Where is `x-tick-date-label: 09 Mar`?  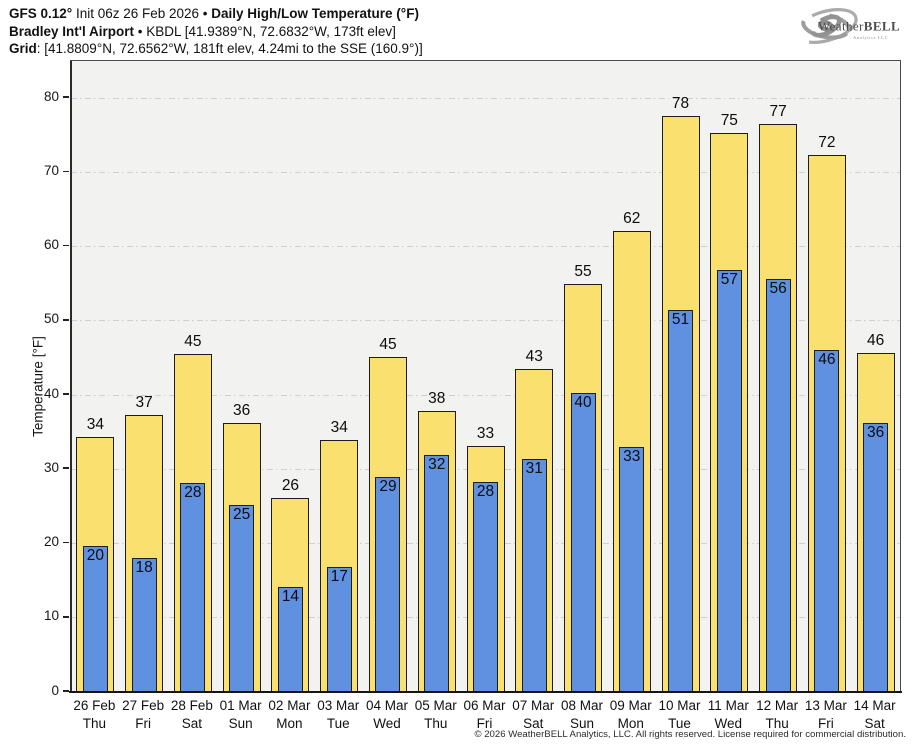 x-tick-date-label: 09 Mar is located at coordinates (630, 705).